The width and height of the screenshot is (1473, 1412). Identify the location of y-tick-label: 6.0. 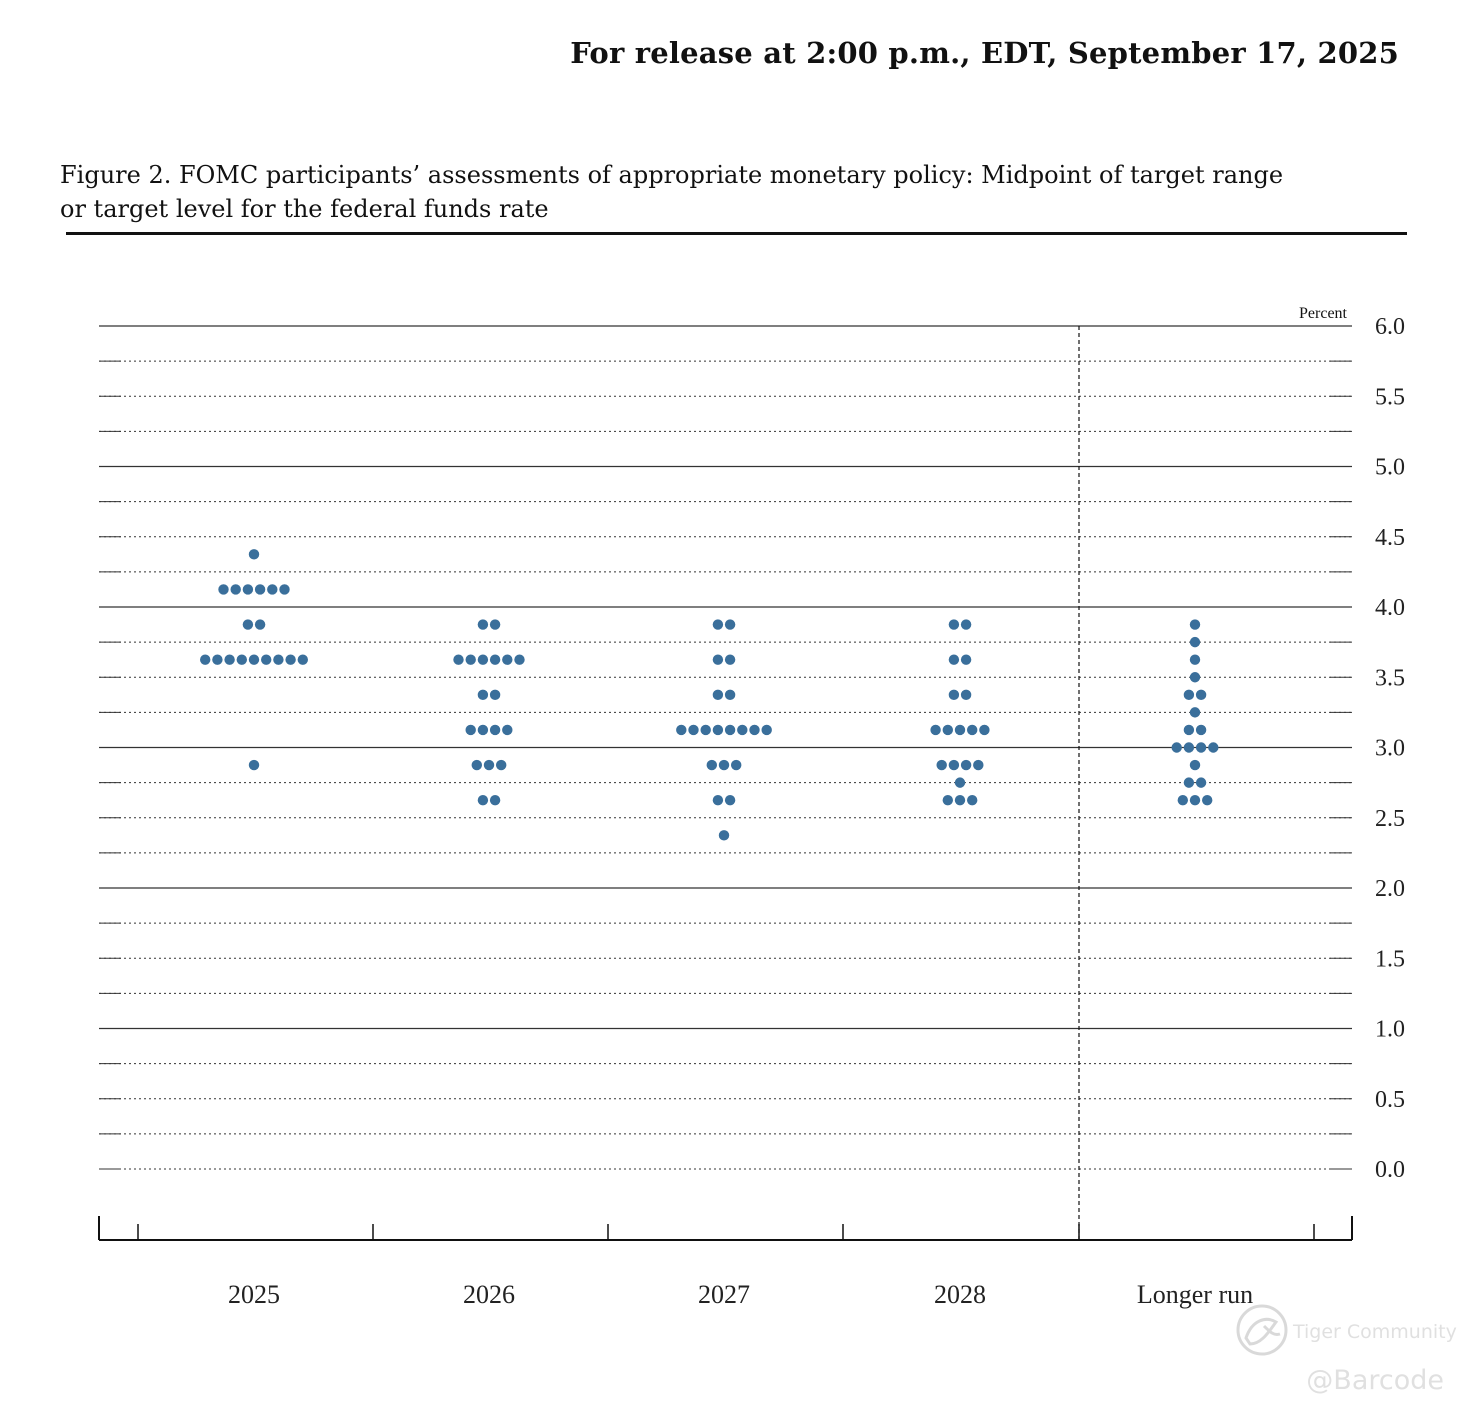
(1390, 327).